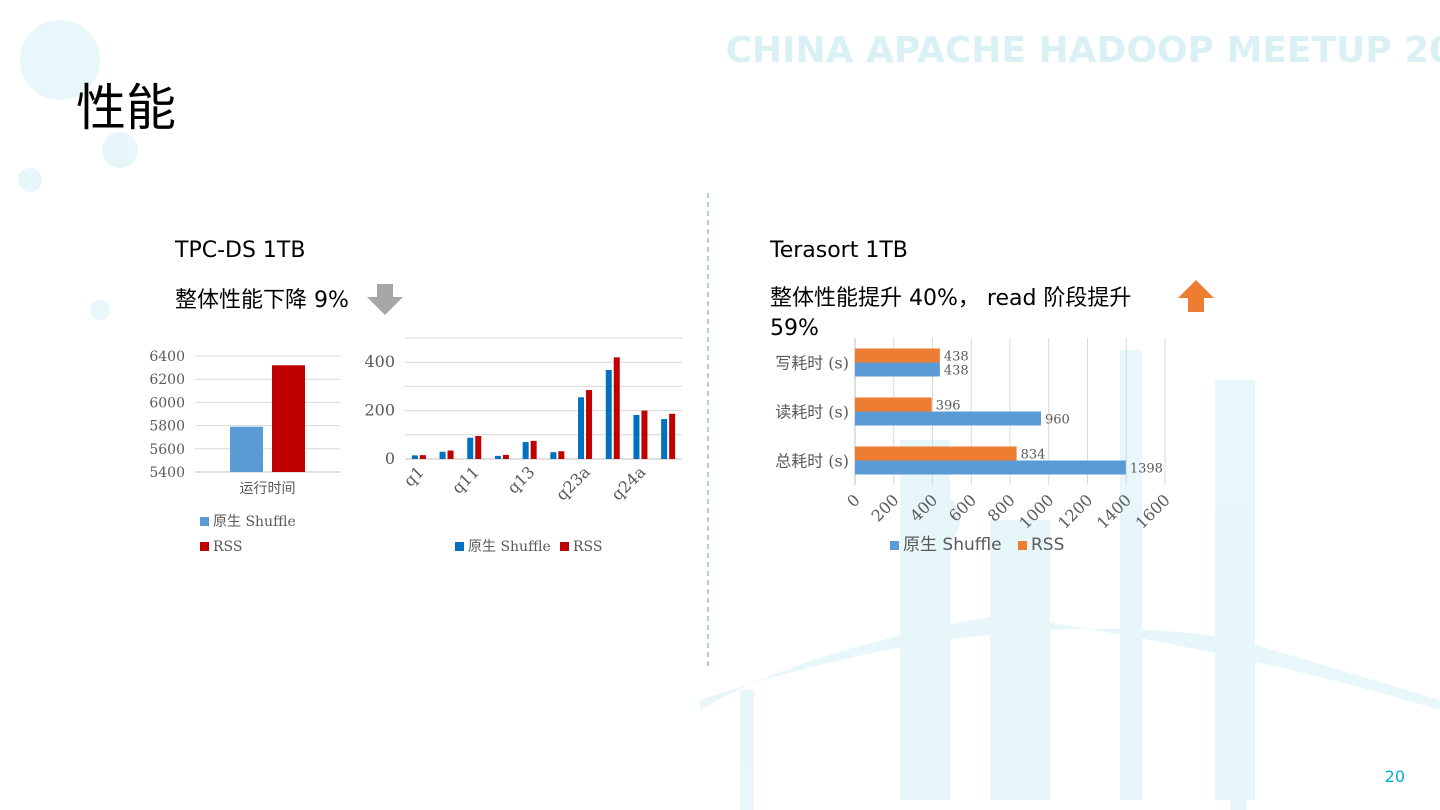 This screenshot has height=810, width=1440. Describe the element at coordinates (268, 489) in the screenshot. I see `x-tick-label: 运行时间` at that location.